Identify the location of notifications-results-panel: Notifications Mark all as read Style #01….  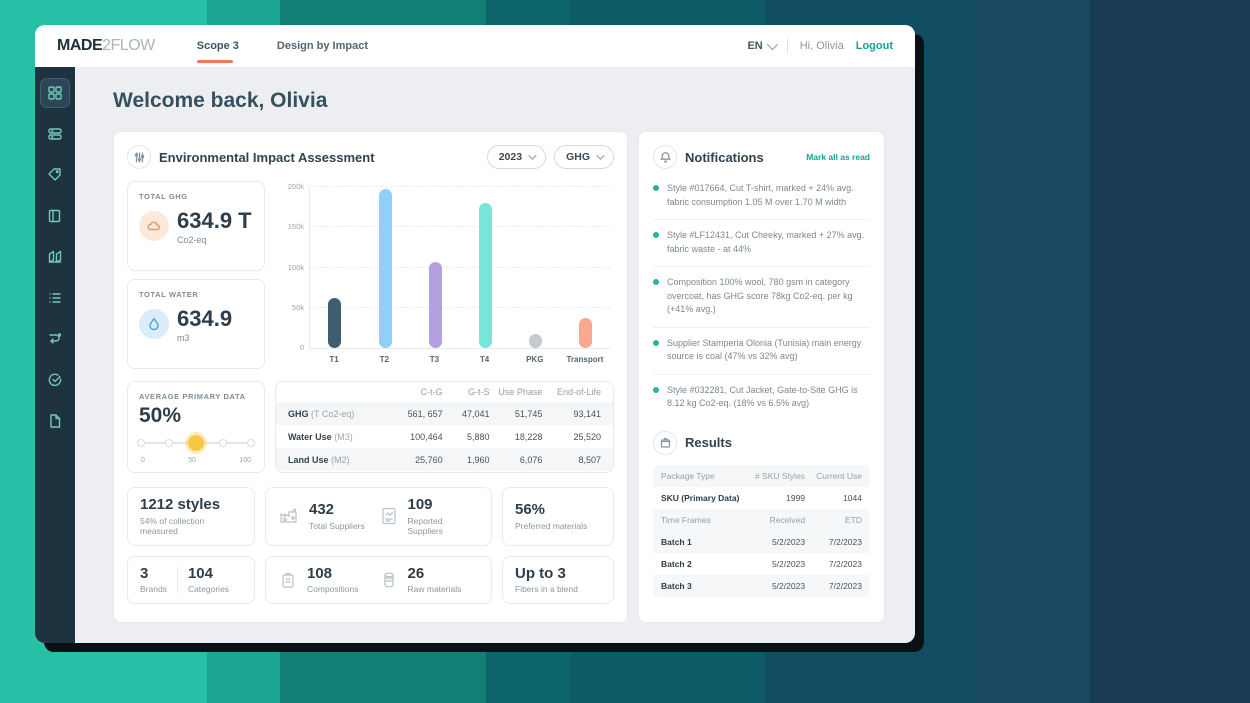
(761, 377).